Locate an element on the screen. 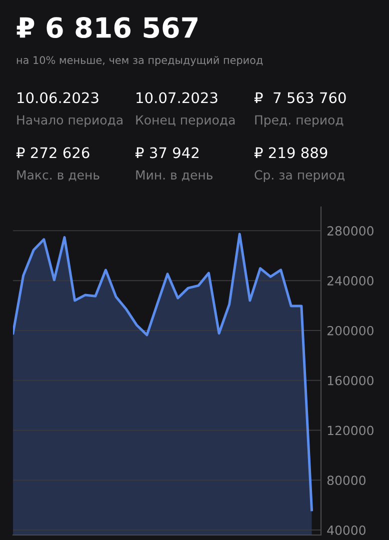 The height and width of the screenshot is (540, 389). text: Пред. период is located at coordinates (299, 121).